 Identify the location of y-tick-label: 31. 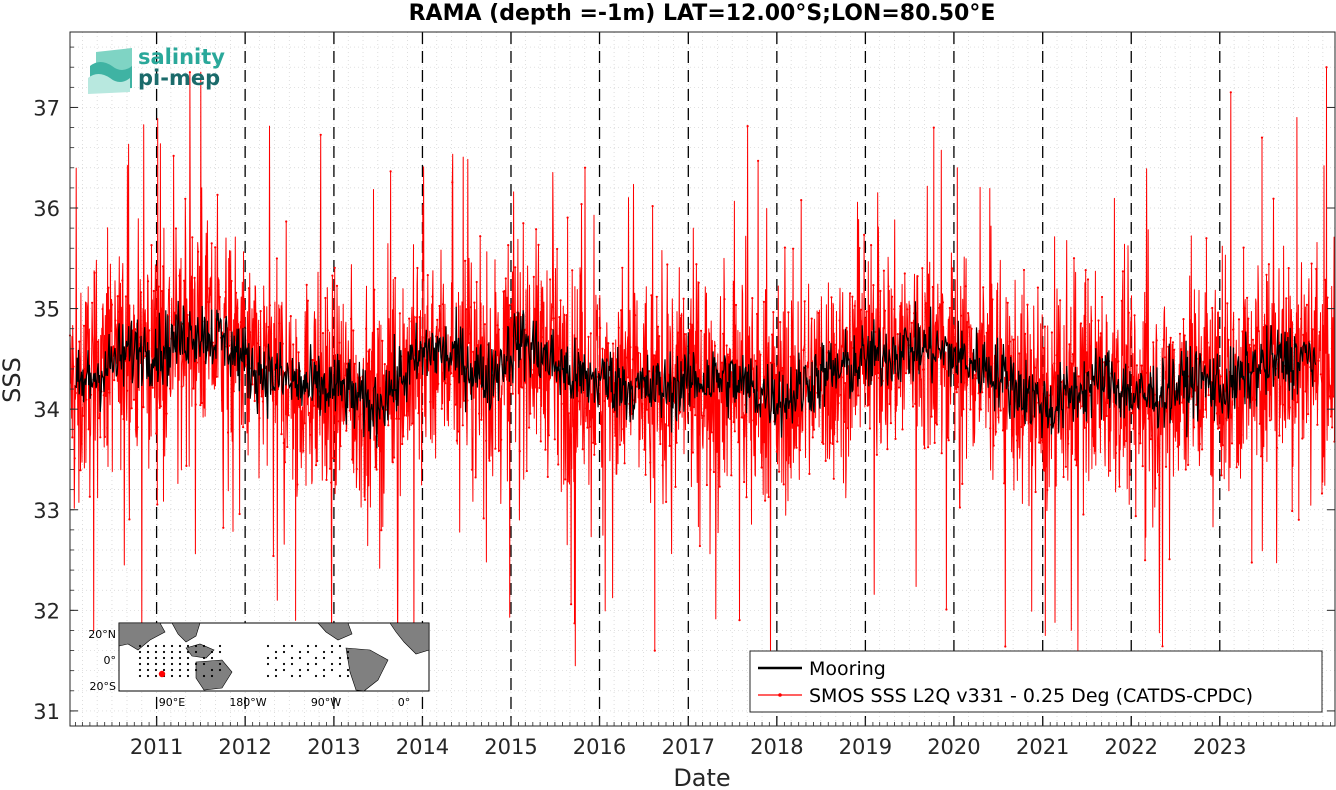
(46, 712).